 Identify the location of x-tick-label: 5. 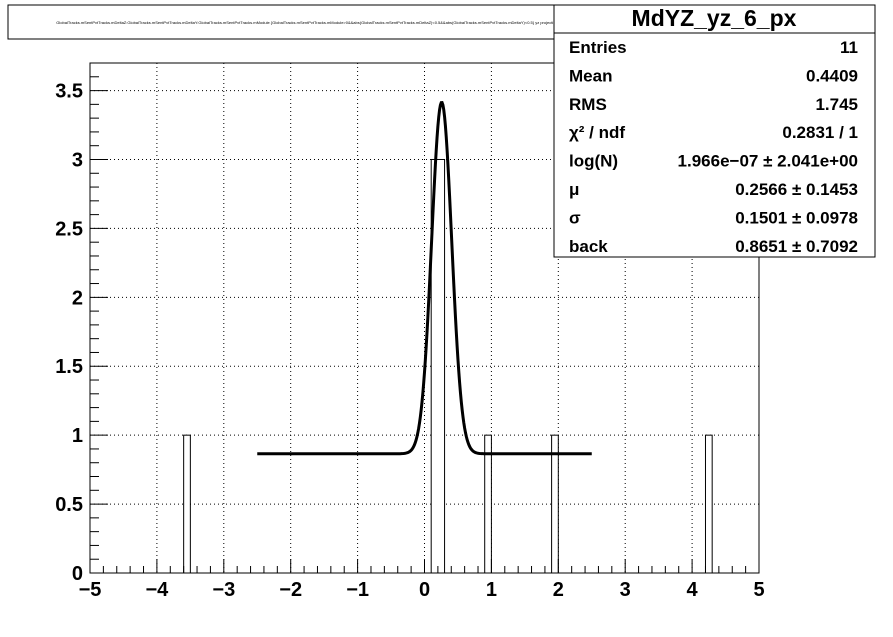
(758, 590).